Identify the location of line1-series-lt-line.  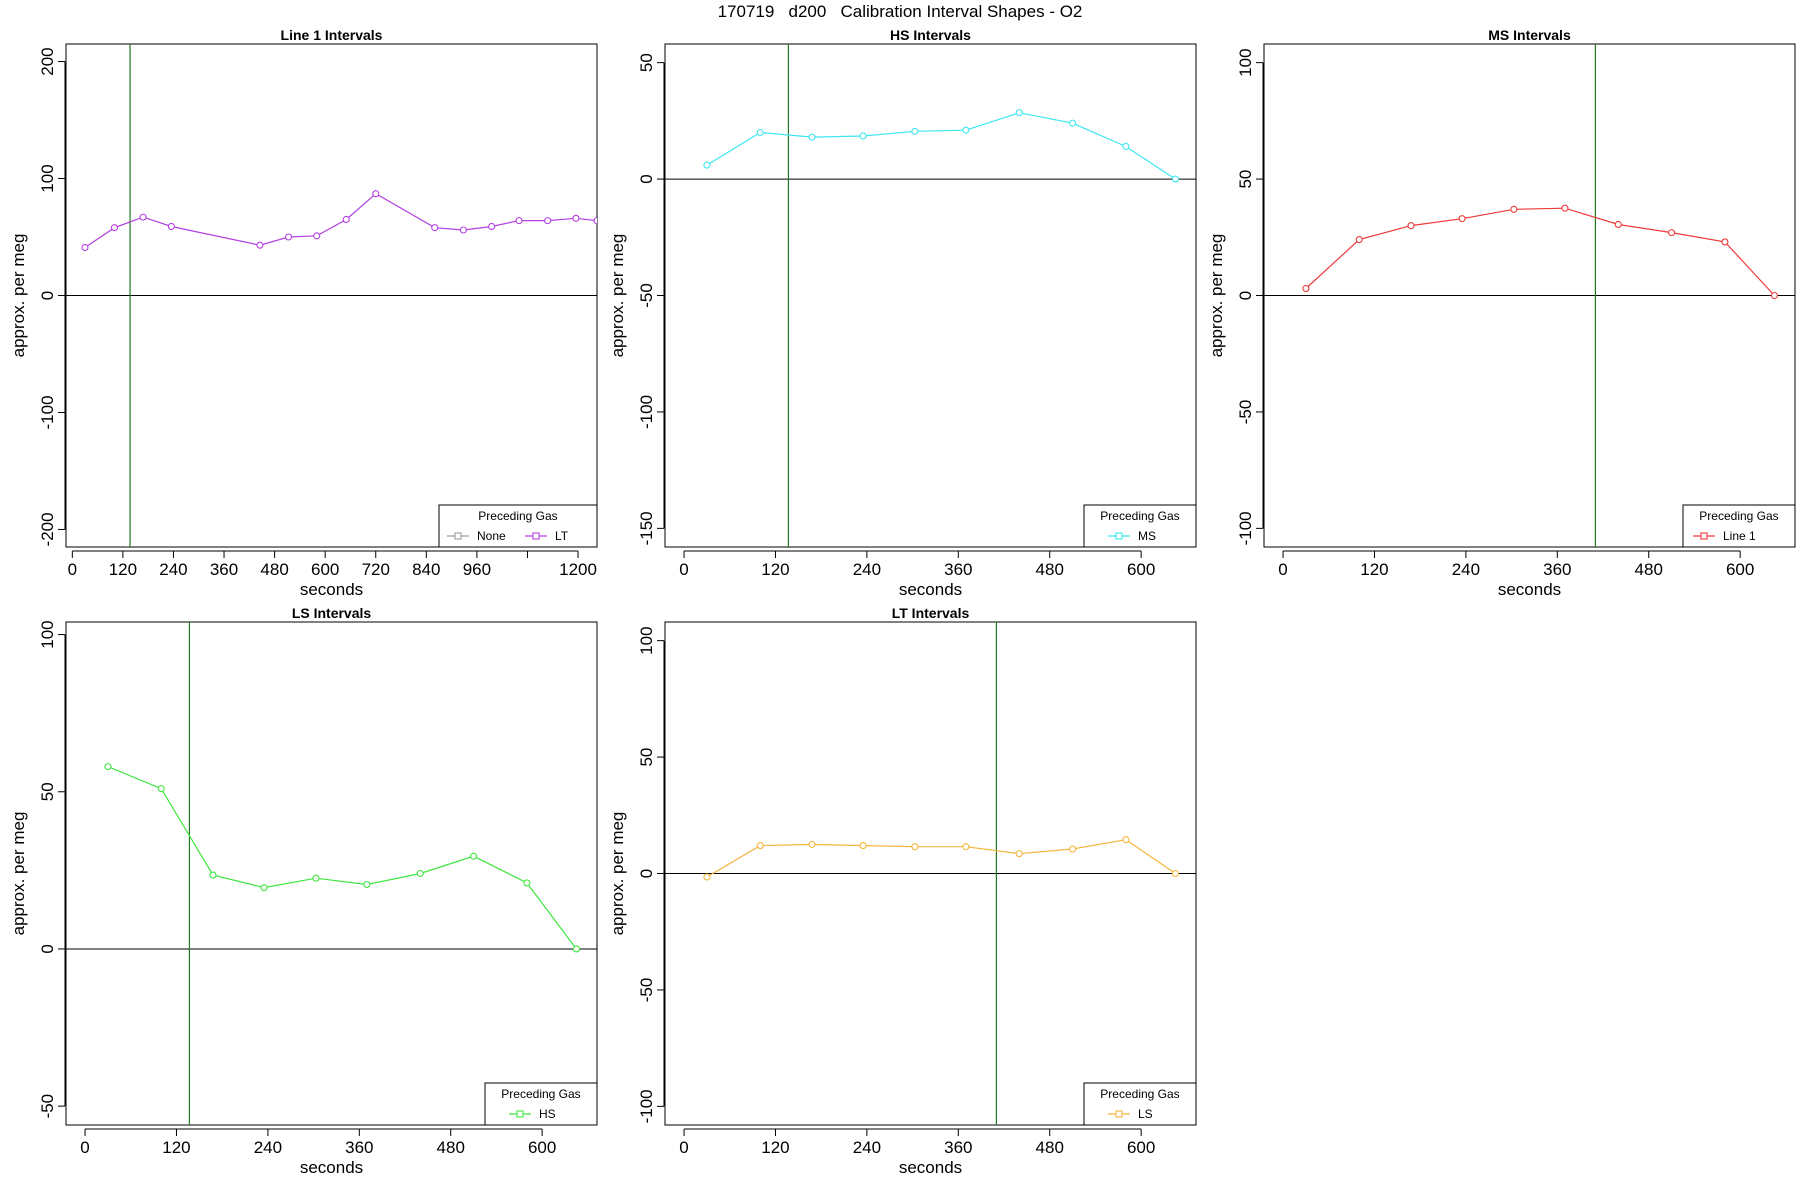
(340, 220).